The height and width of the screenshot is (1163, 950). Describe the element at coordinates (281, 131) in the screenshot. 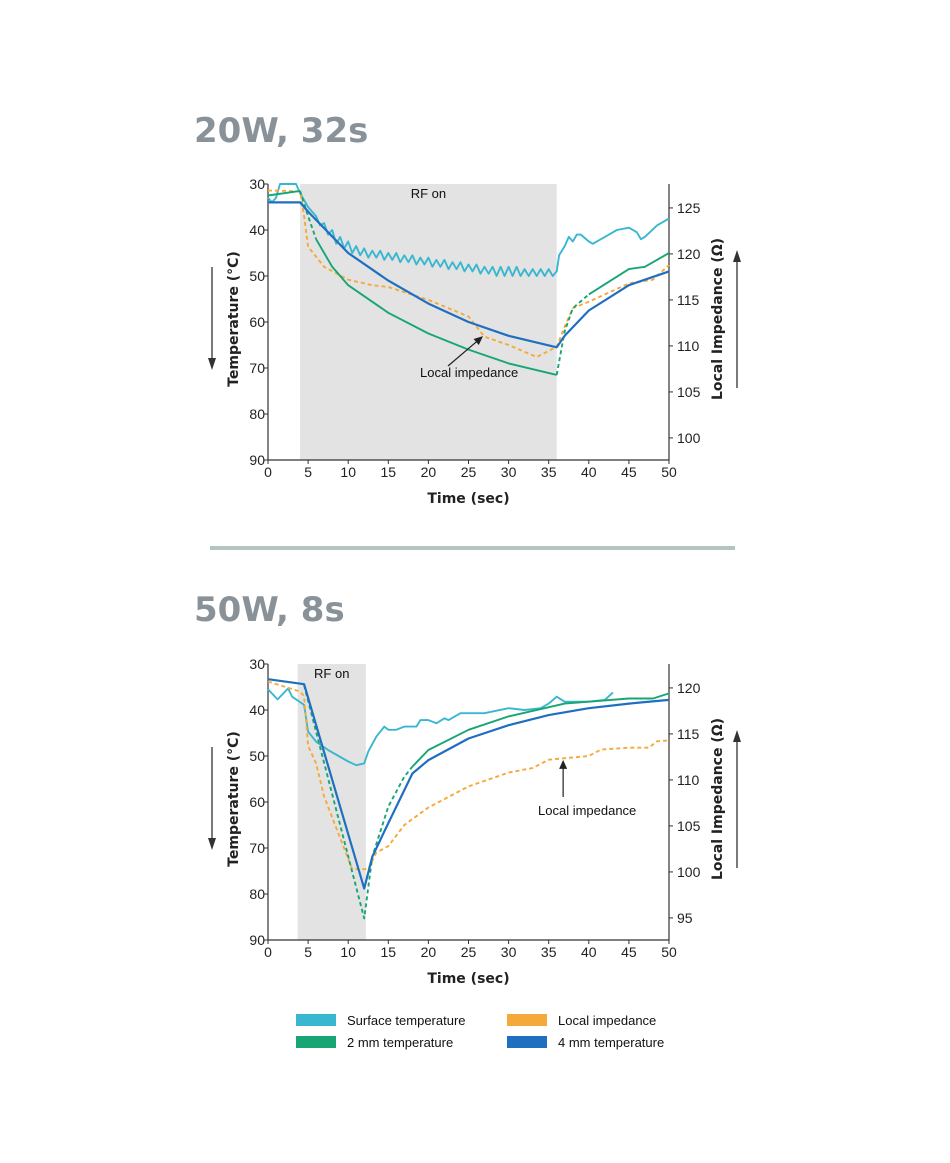

I see `chart-title-20w: 20W, 32s` at that location.